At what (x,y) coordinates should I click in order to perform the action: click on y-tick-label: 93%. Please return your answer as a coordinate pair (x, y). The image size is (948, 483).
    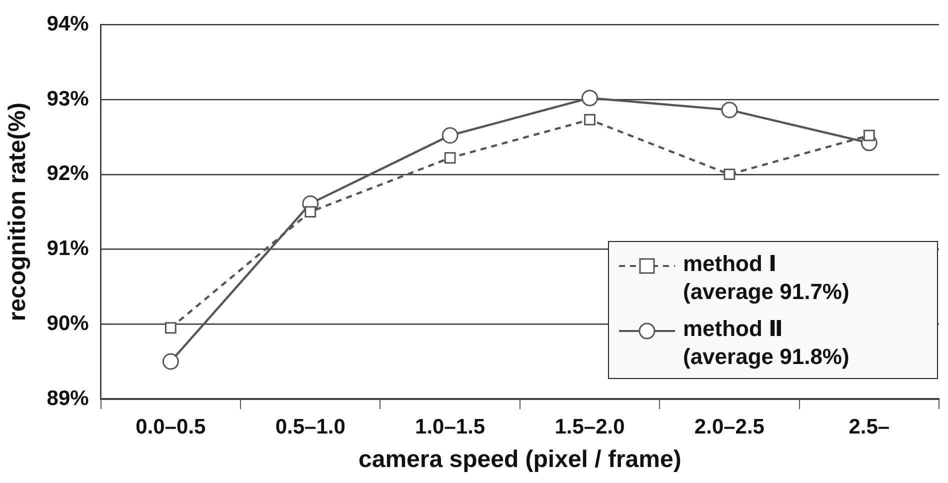
    Looking at the image, I should click on (68, 98).